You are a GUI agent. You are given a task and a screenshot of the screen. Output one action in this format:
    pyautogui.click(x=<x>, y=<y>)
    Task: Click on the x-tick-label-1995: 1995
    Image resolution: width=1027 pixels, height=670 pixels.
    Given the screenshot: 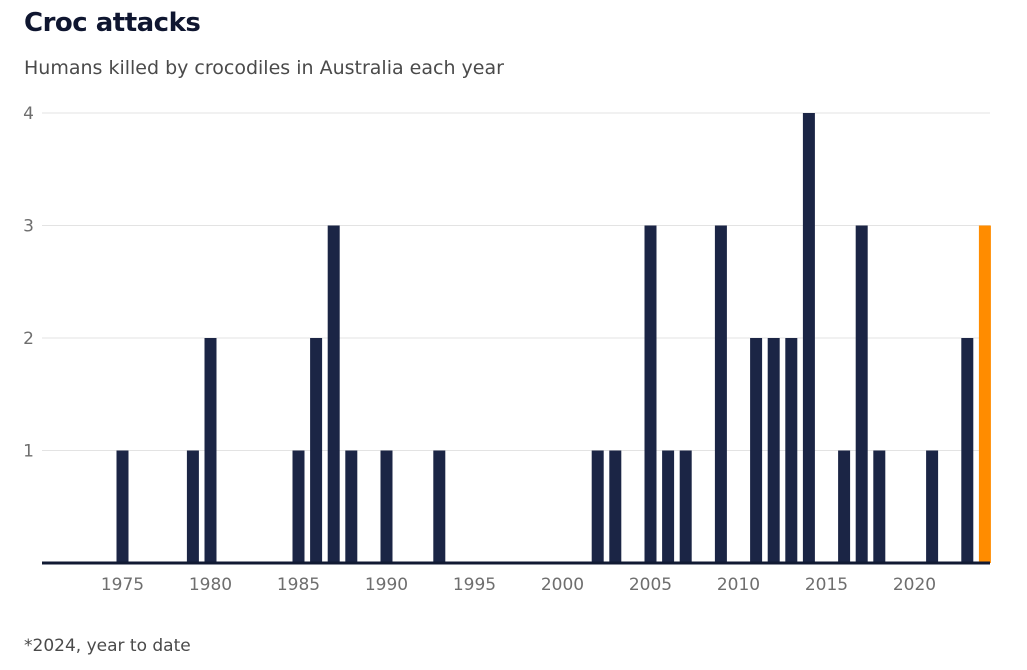 What is the action you would take?
    pyautogui.click(x=474, y=585)
    